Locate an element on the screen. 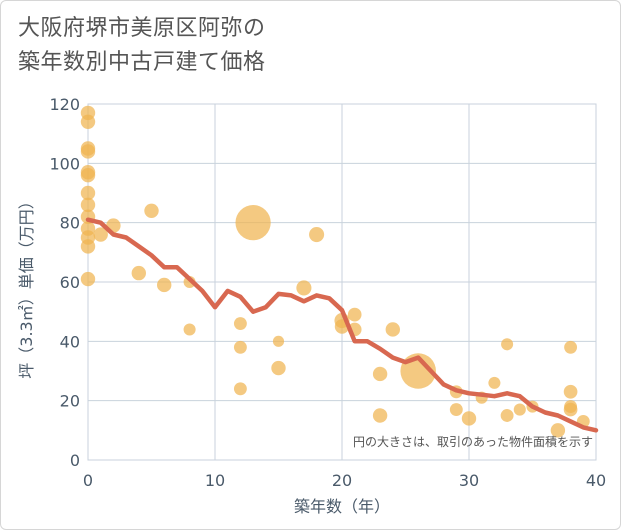  y-tick-label: 40 is located at coordinates (70, 341).